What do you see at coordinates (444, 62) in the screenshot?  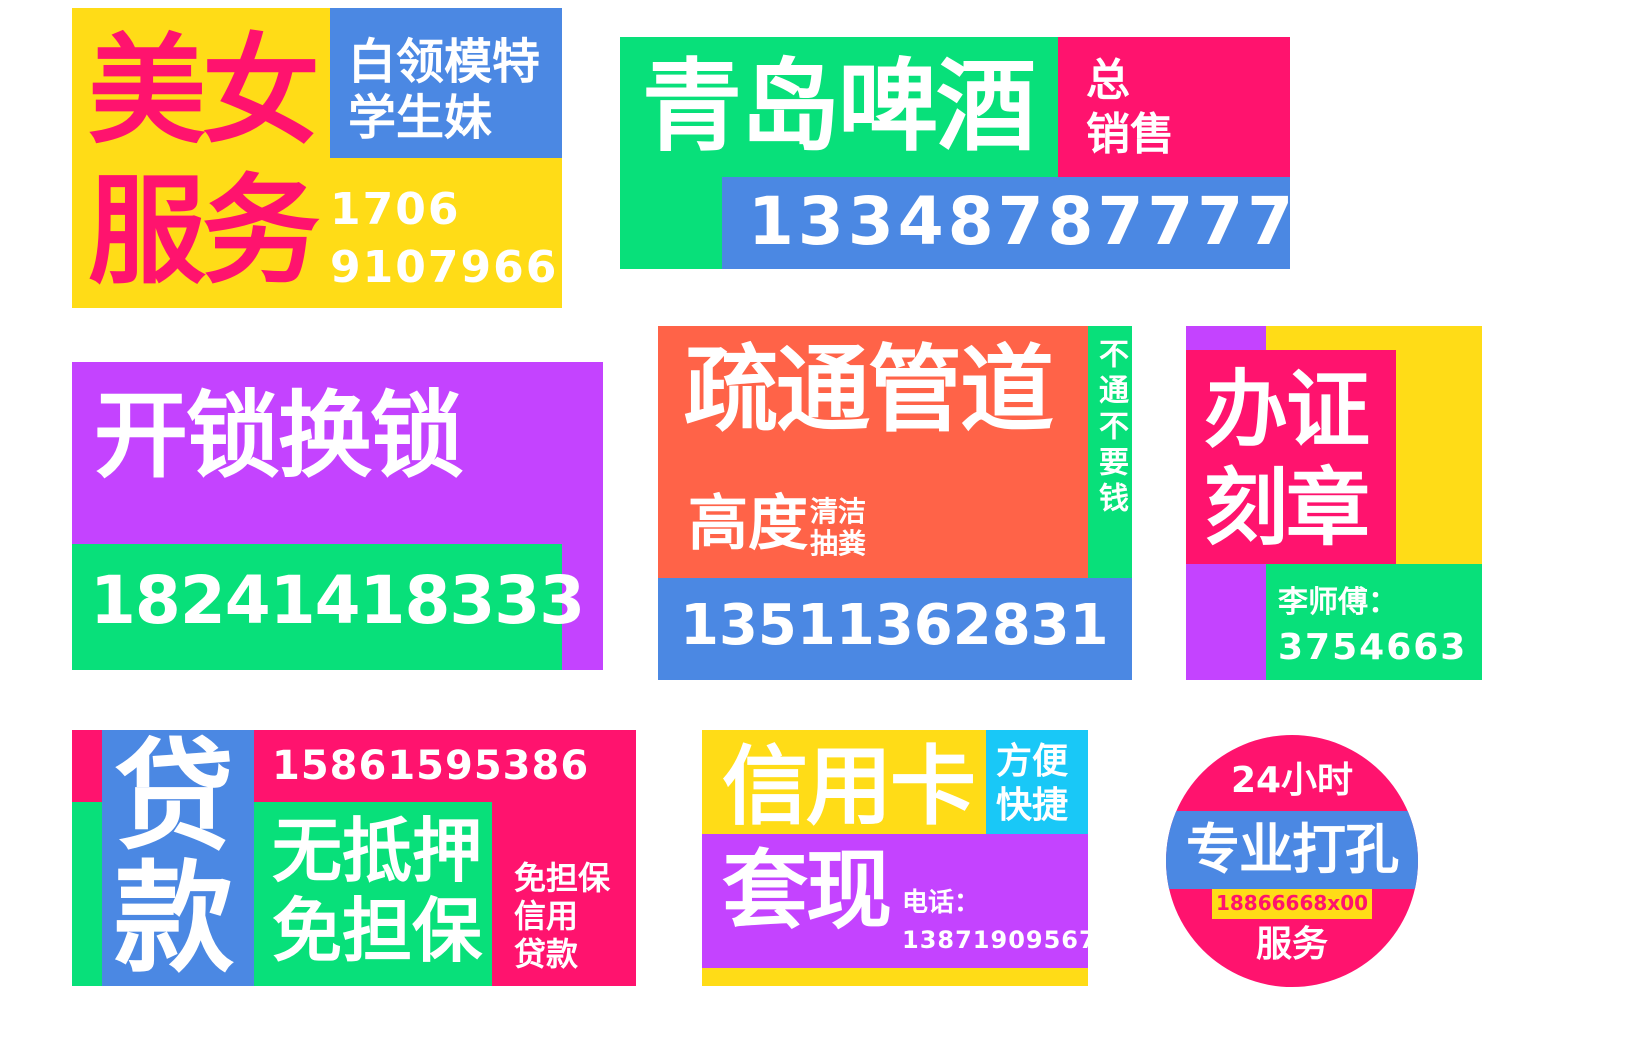 I see `ad-escort-tag1: 白领模特` at bounding box center [444, 62].